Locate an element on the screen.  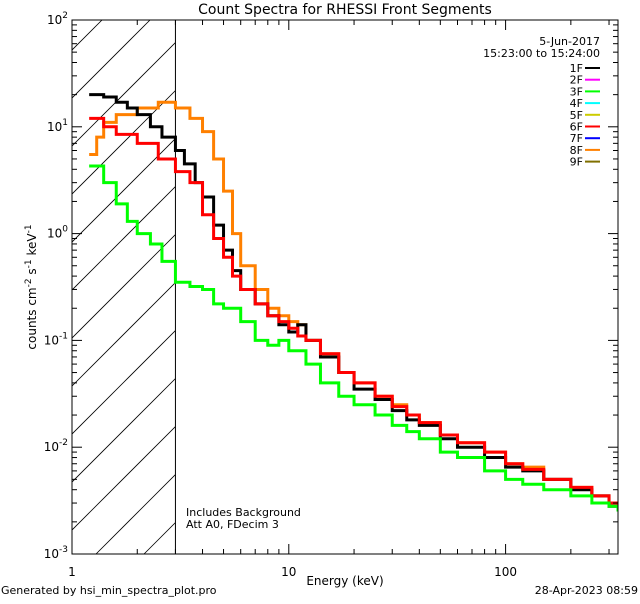
legend-label: 5F is located at coordinates (576, 115).